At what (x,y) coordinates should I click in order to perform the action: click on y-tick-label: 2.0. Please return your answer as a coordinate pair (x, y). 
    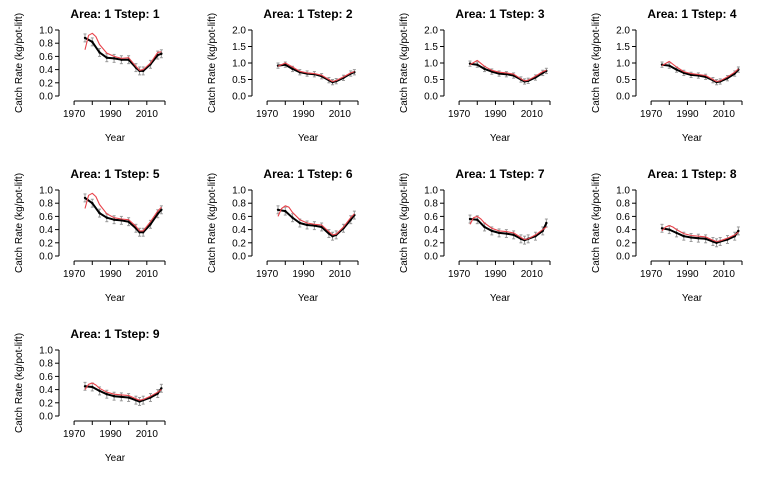
    Looking at the image, I should click on (623, 31).